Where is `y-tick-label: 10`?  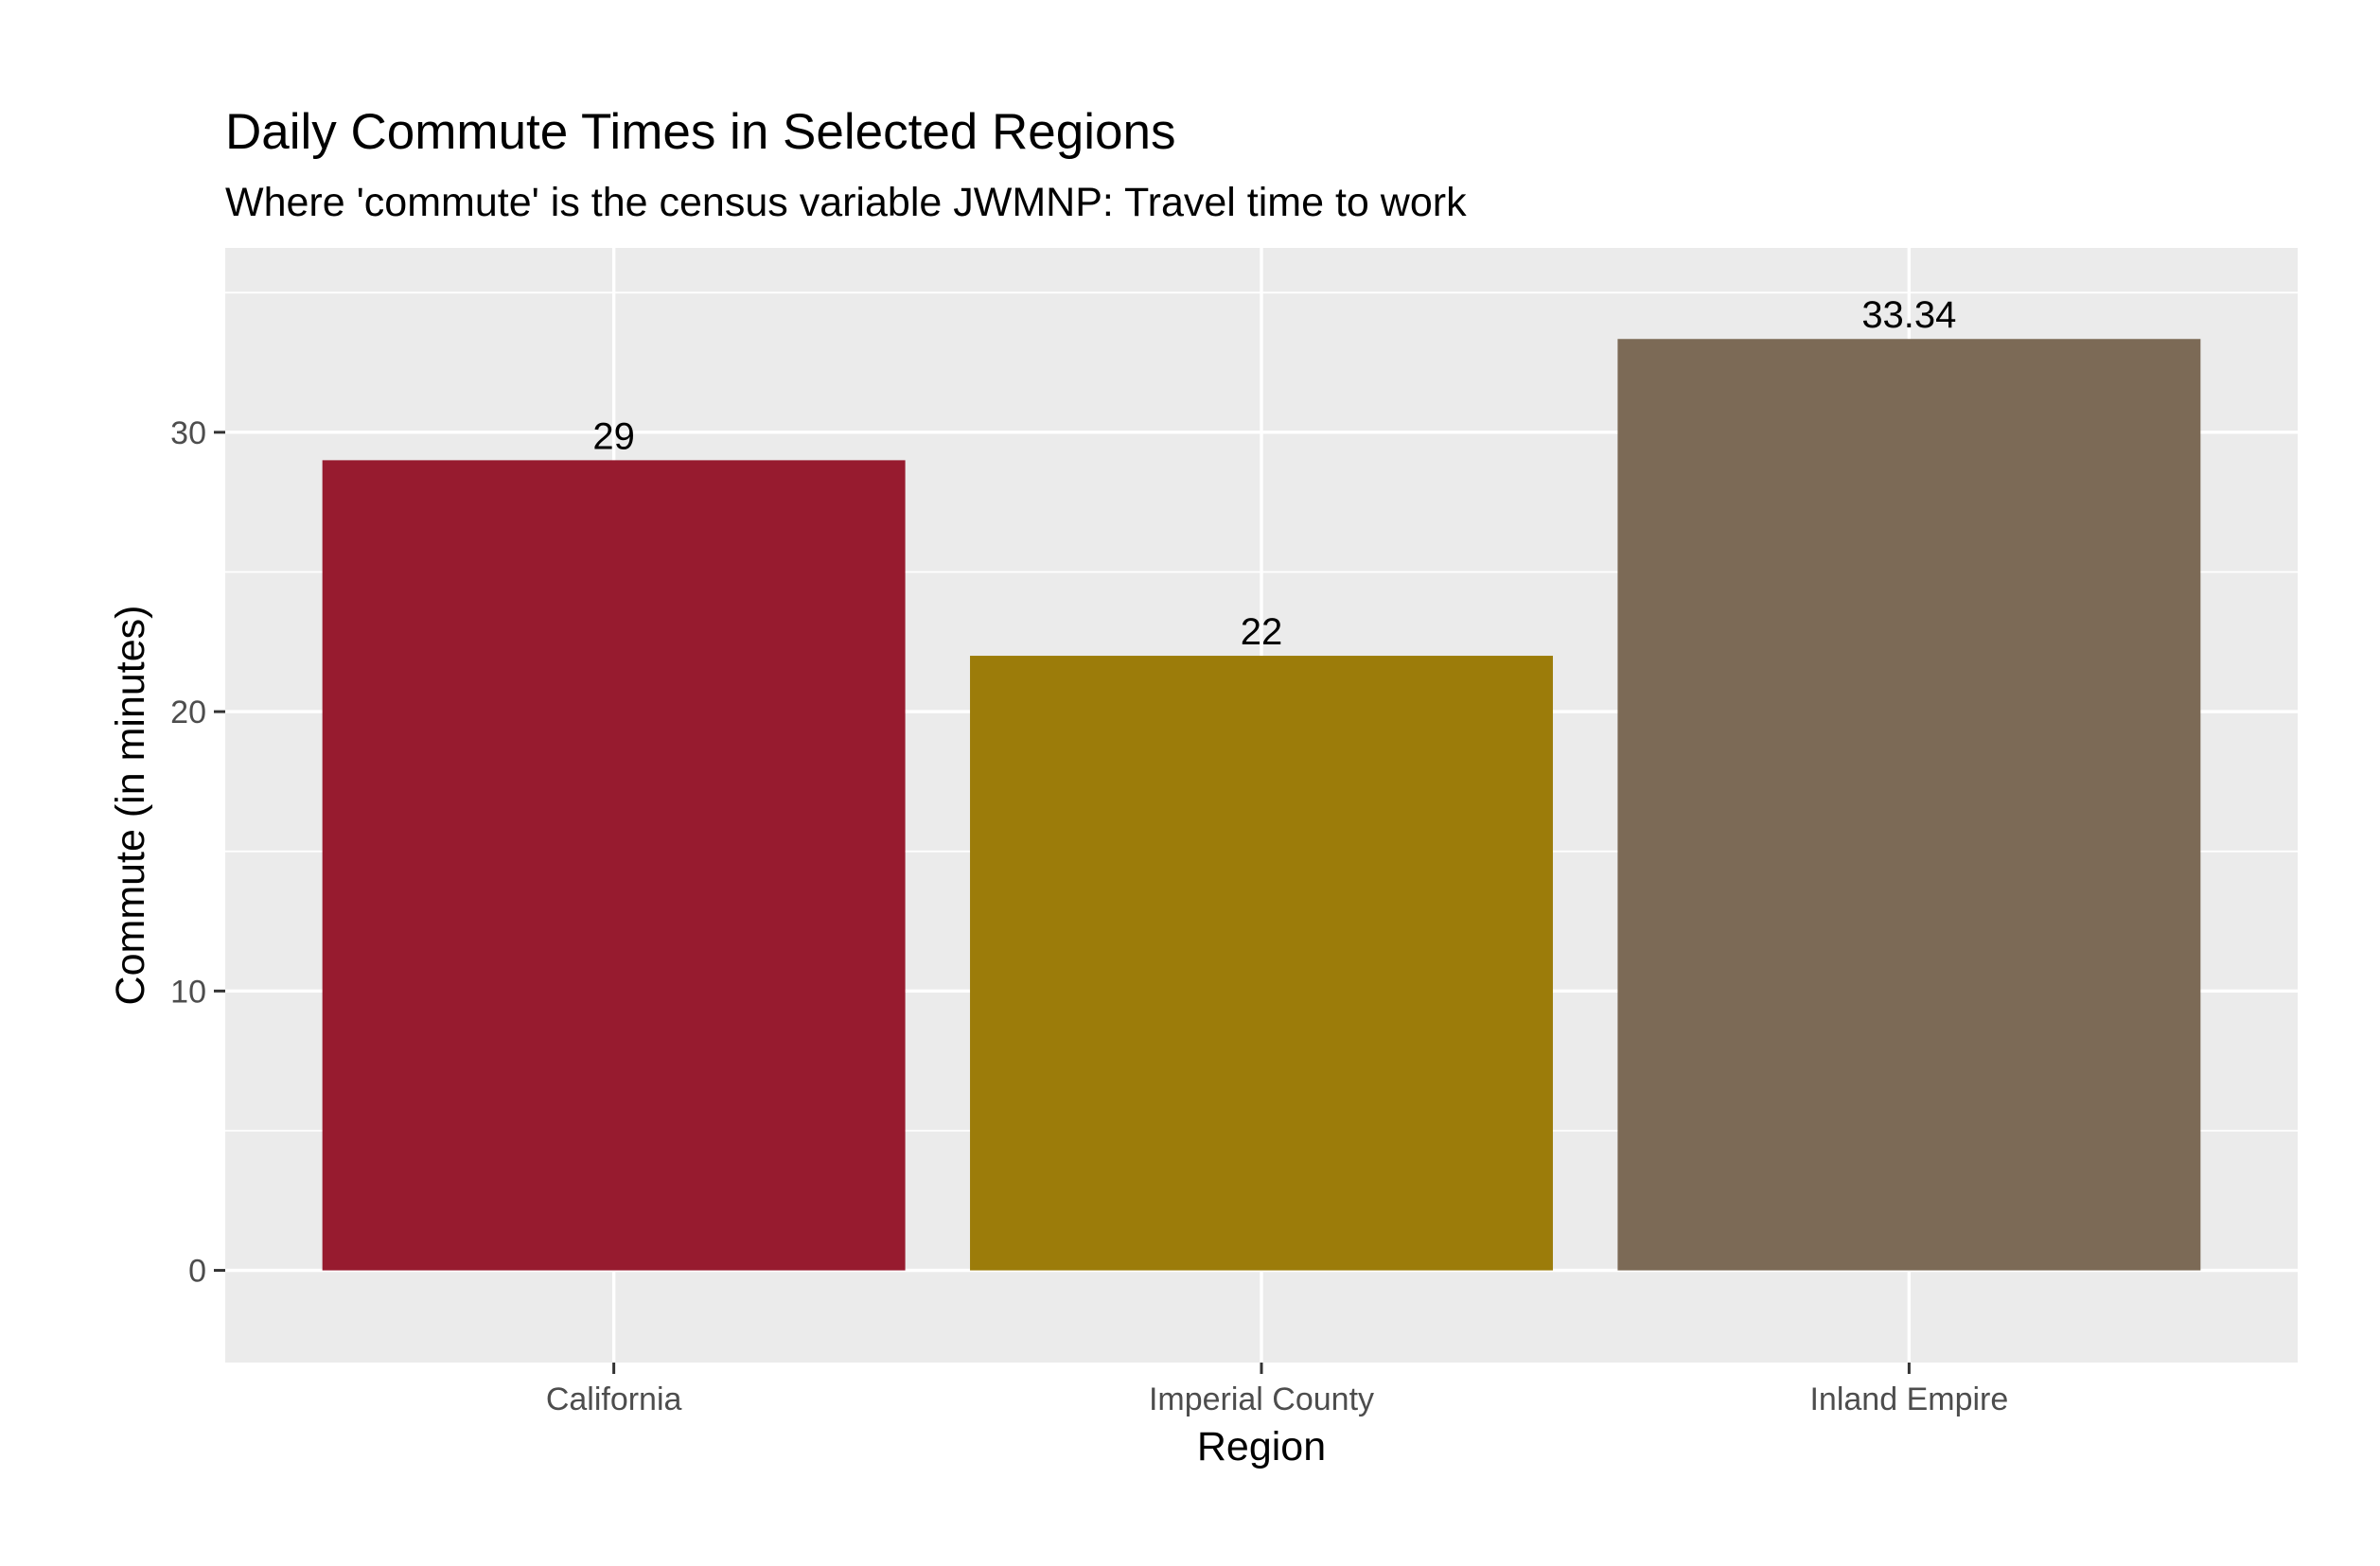 y-tick-label: 10 is located at coordinates (188, 992).